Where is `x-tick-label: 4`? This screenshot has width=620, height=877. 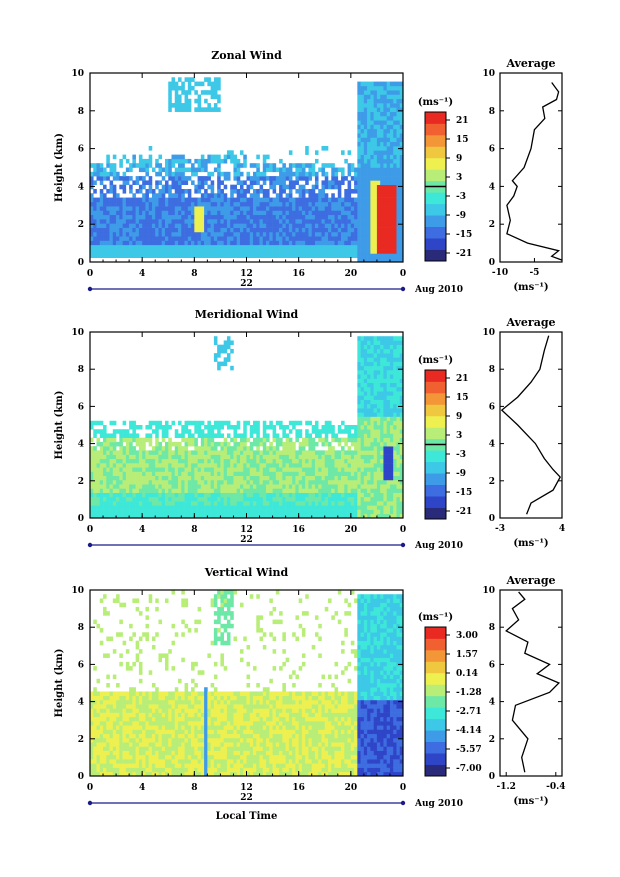 x-tick-label: 4 is located at coordinates (142, 530).